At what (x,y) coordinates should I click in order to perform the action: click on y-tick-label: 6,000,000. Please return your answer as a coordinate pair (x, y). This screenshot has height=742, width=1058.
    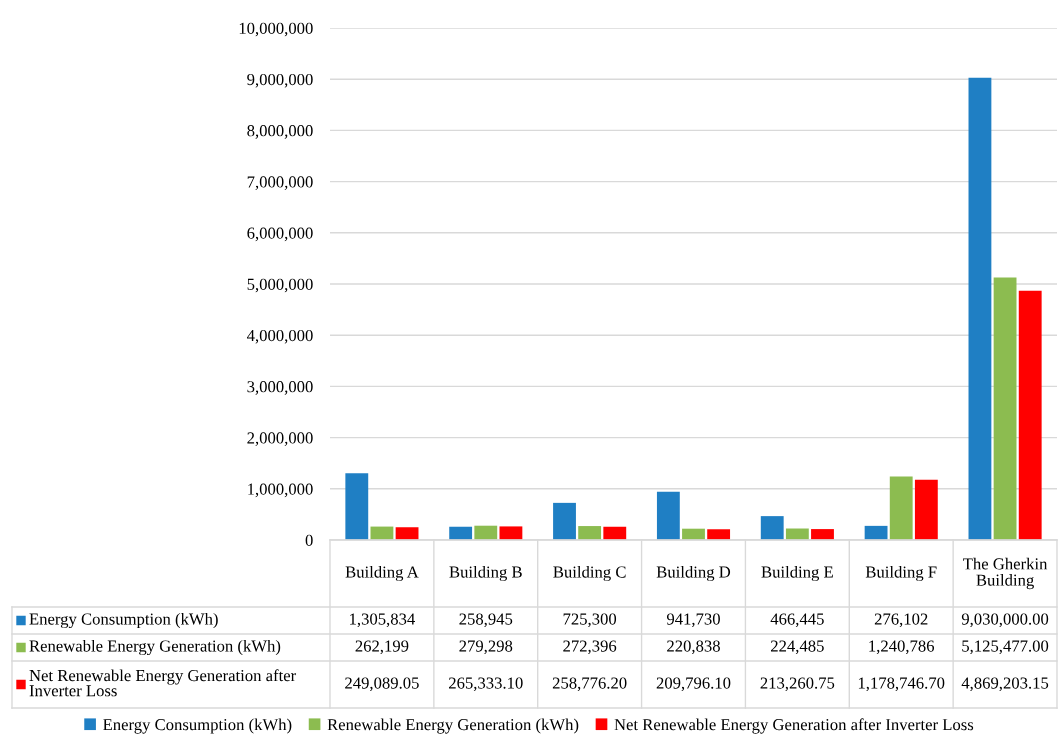
    Looking at the image, I should click on (280, 234).